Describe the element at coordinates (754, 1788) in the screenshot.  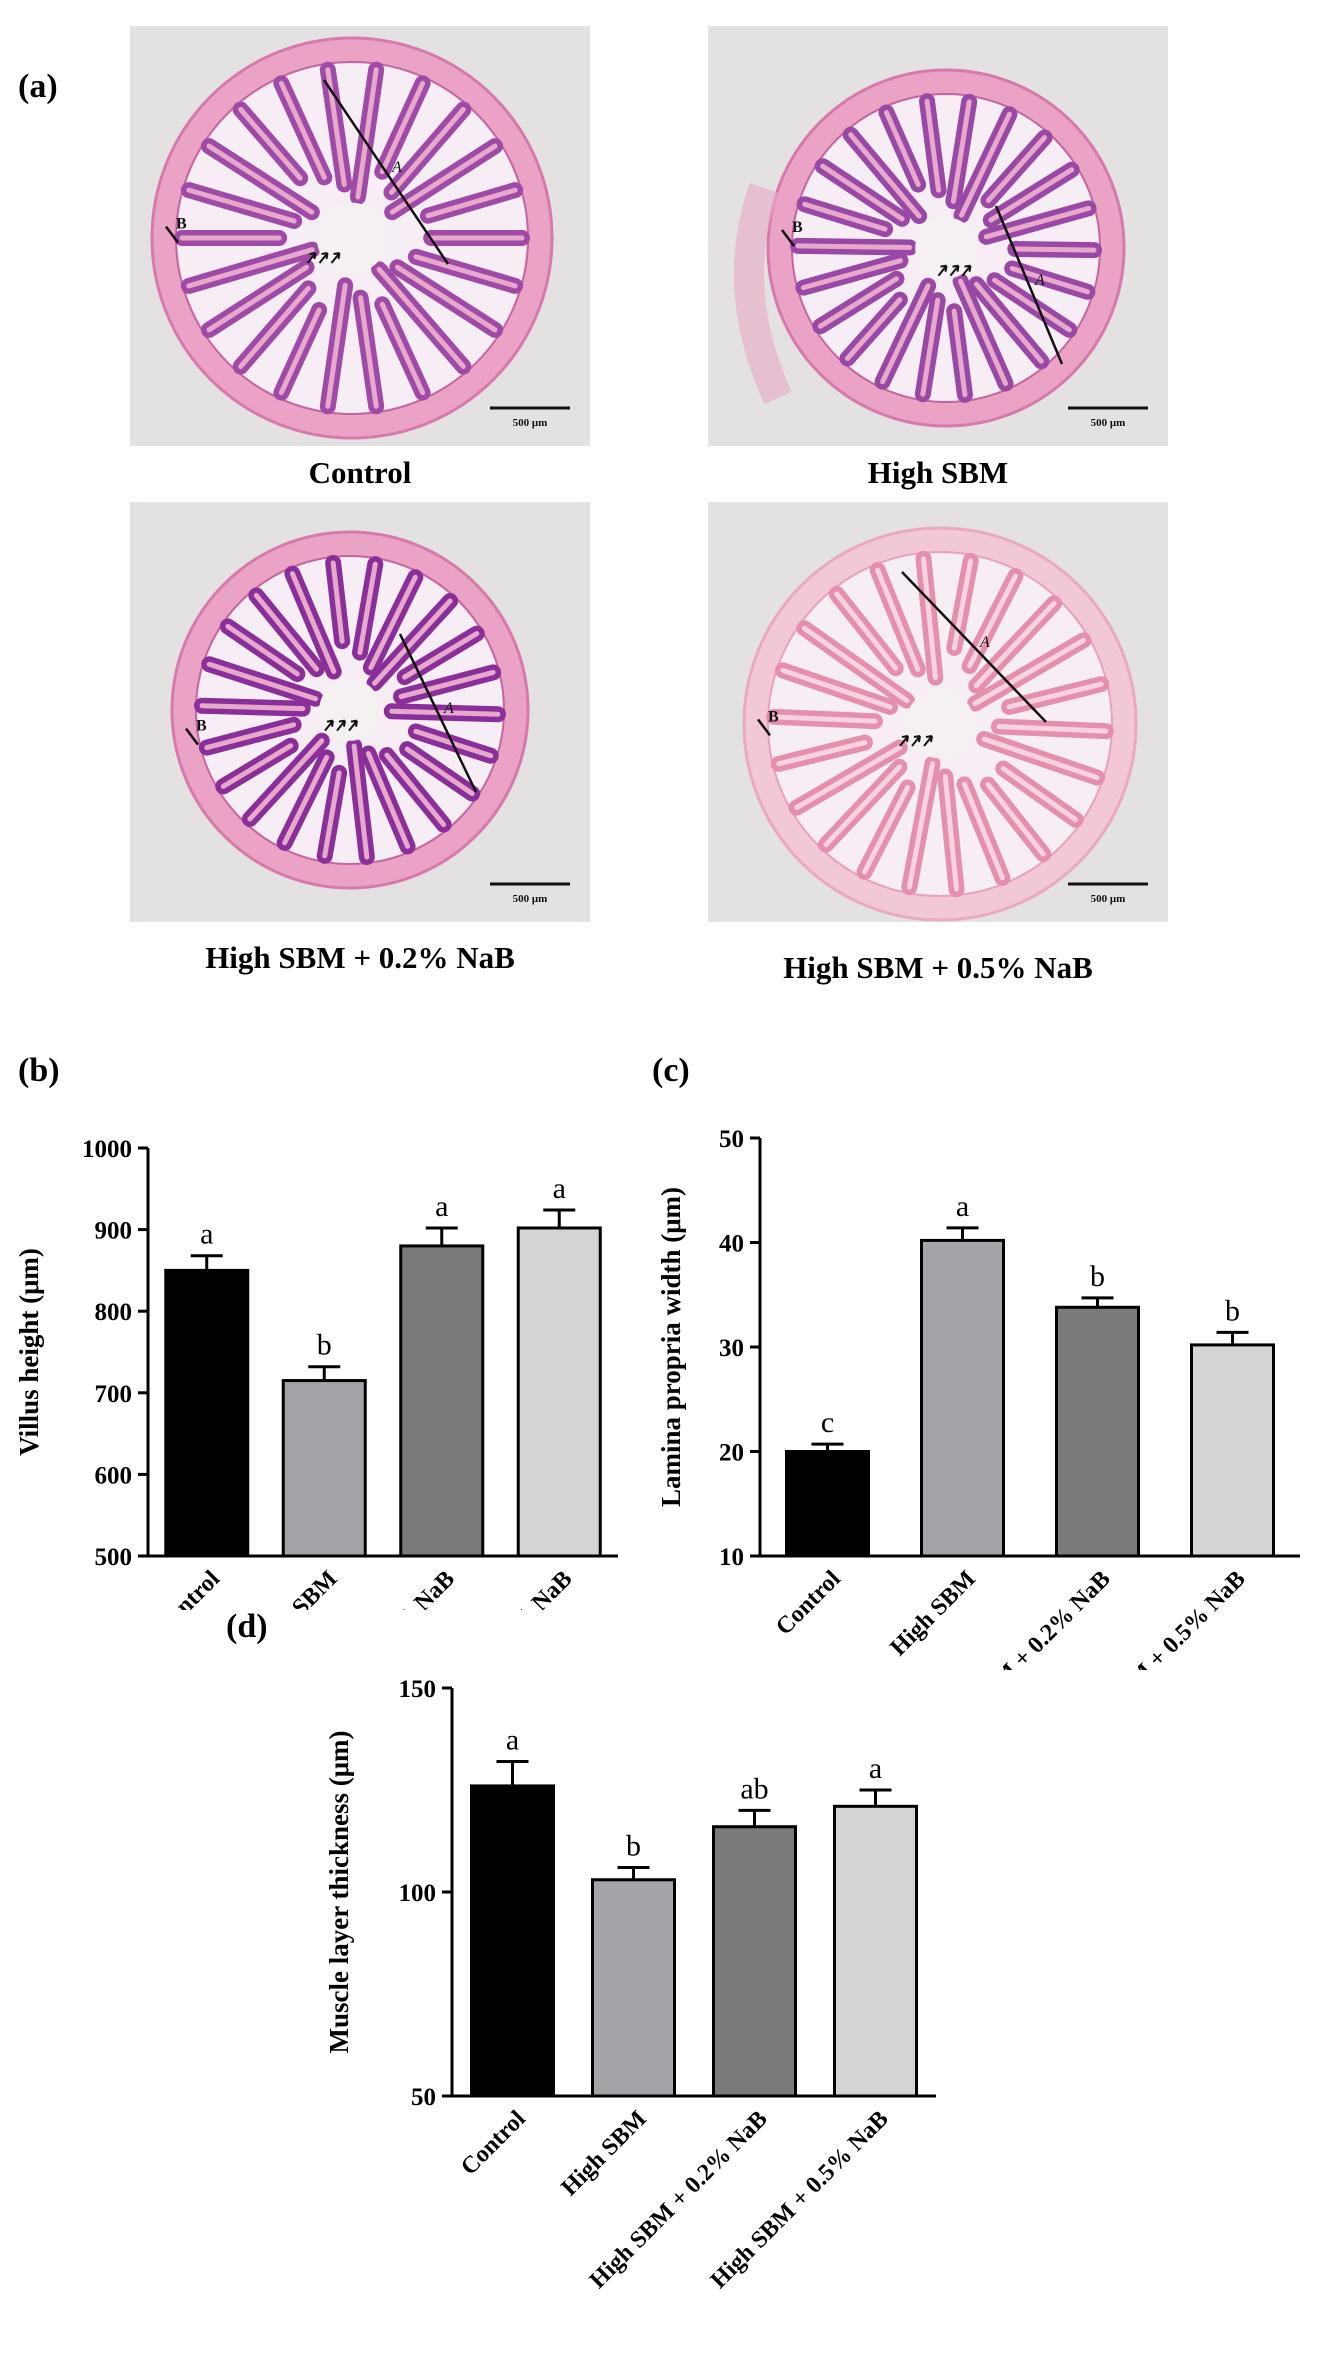
I see `significance-letter: ab` at that location.